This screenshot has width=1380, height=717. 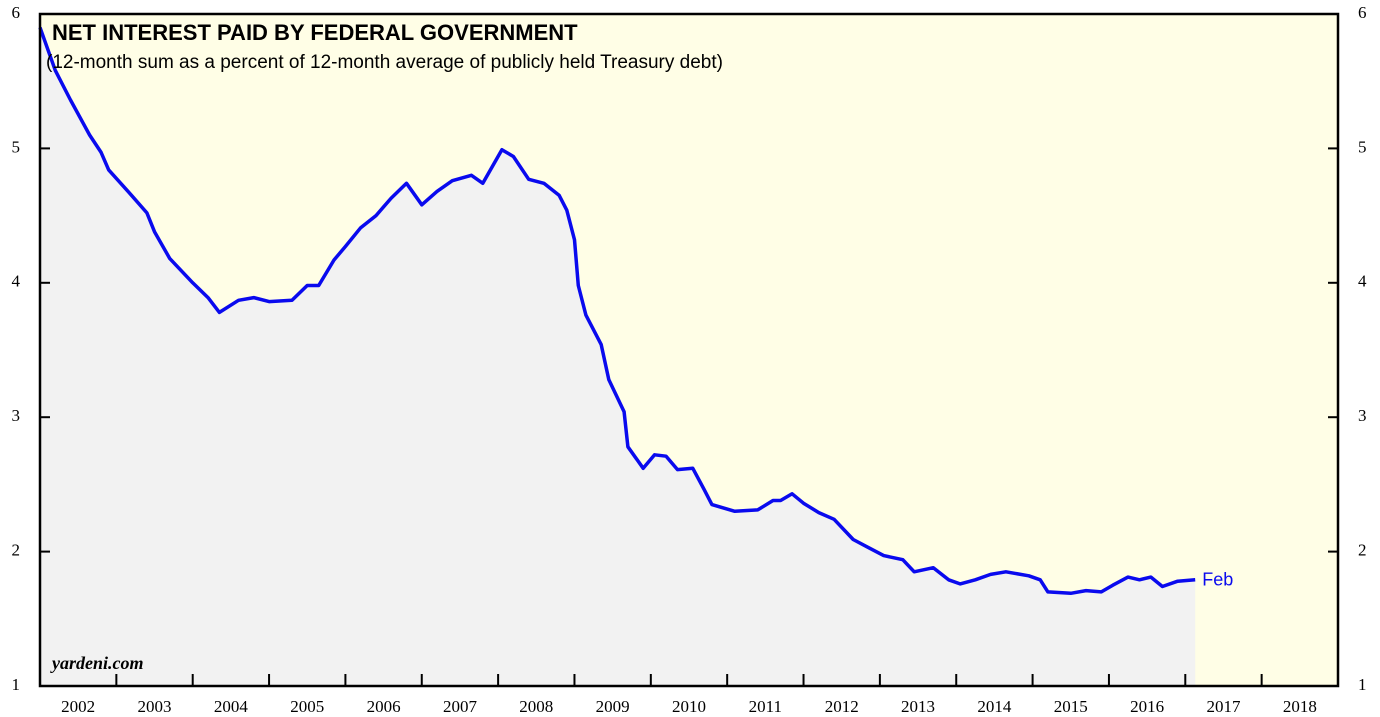 I want to click on y-tick-label: 6, so click(x=16, y=12).